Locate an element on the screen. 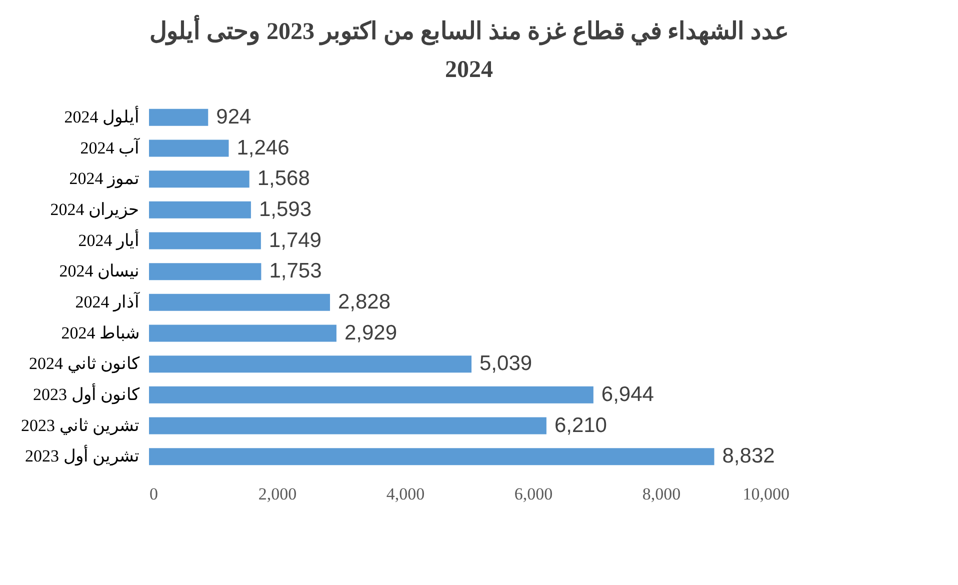  y-tick-label: نيسان 2024 is located at coordinates (99, 271).